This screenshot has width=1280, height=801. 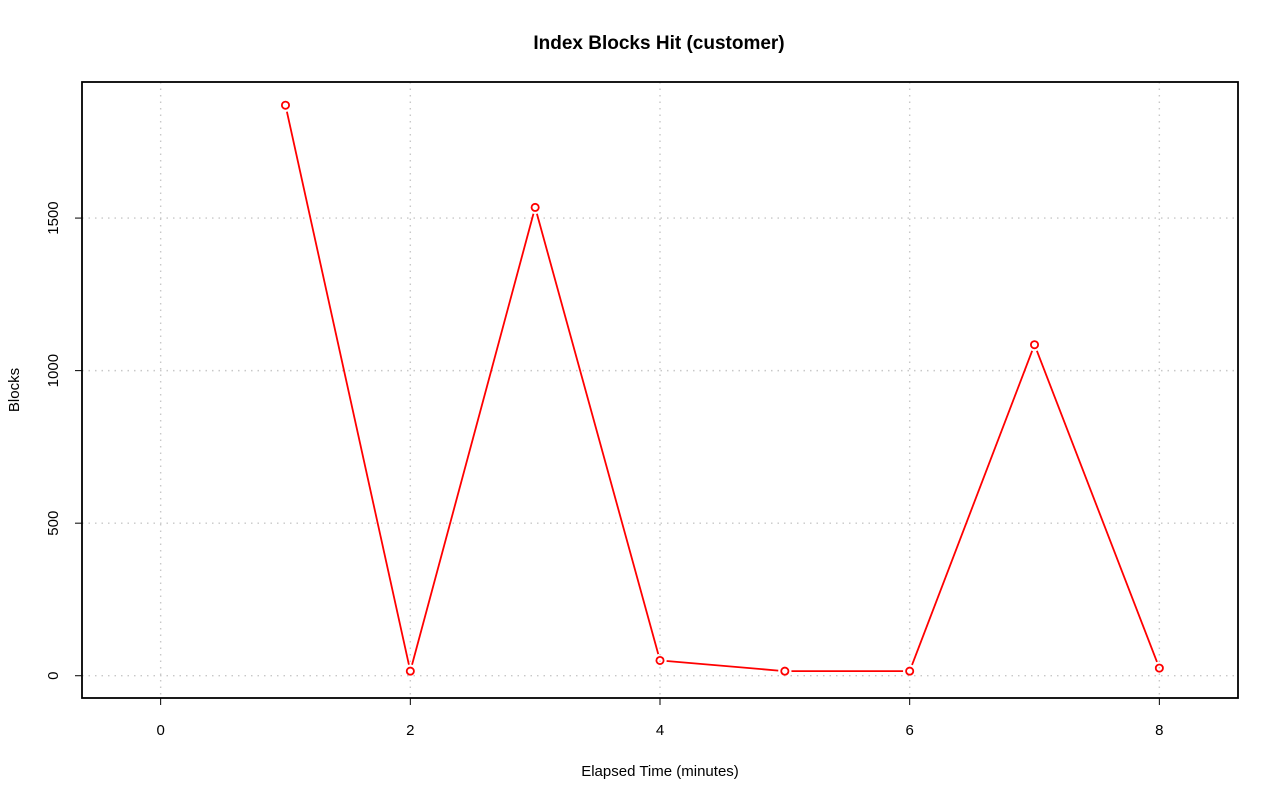 I want to click on y-tick-label: 1500, so click(x=53, y=217).